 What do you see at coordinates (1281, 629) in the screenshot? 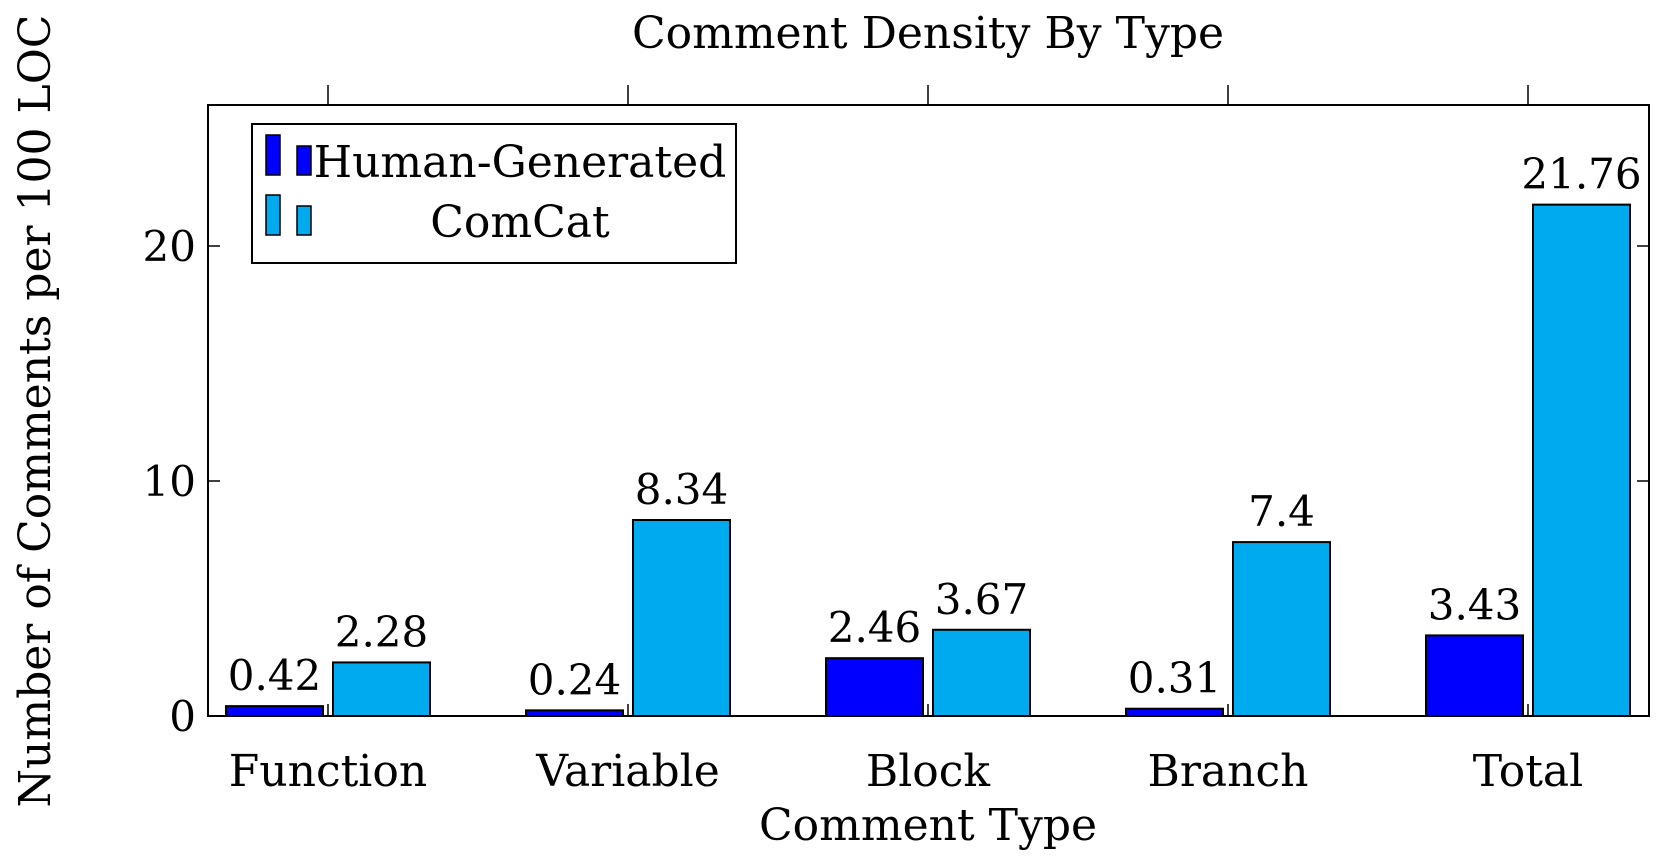
I see `bar-comcat-branch` at bounding box center [1281, 629].